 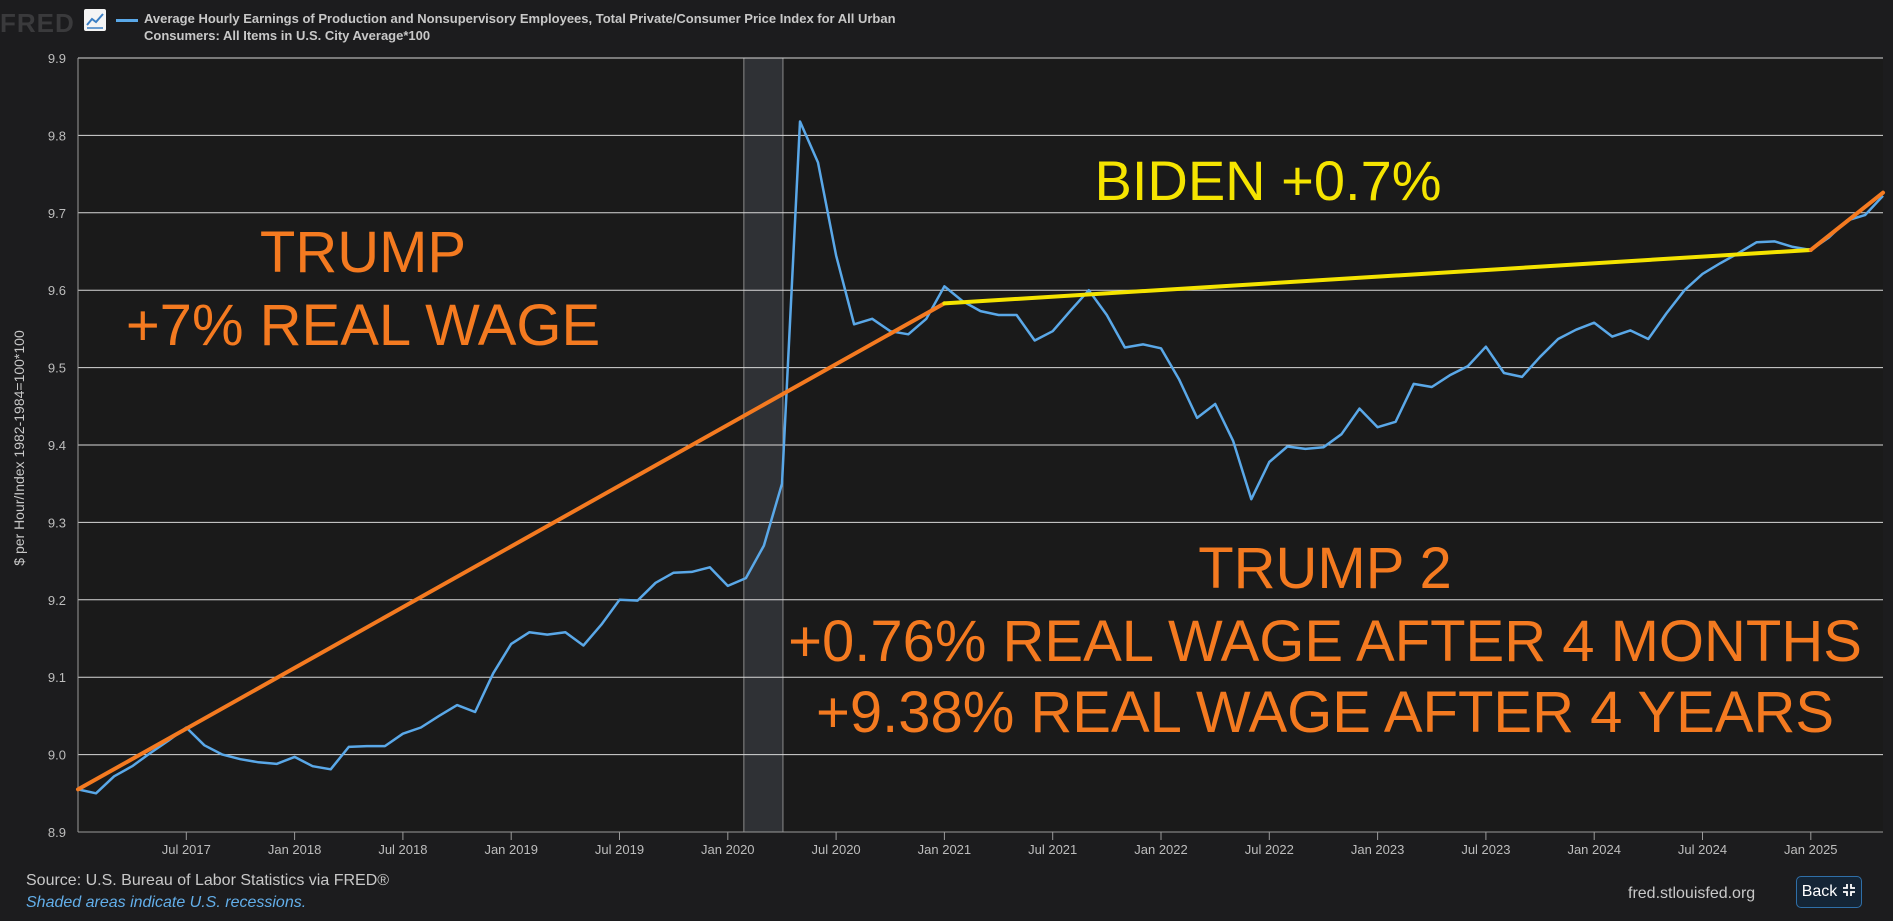 I want to click on annotation-trump2-line2: +9.38% REAL WAGE AFTER 4 YEARS, so click(x=1325, y=712).